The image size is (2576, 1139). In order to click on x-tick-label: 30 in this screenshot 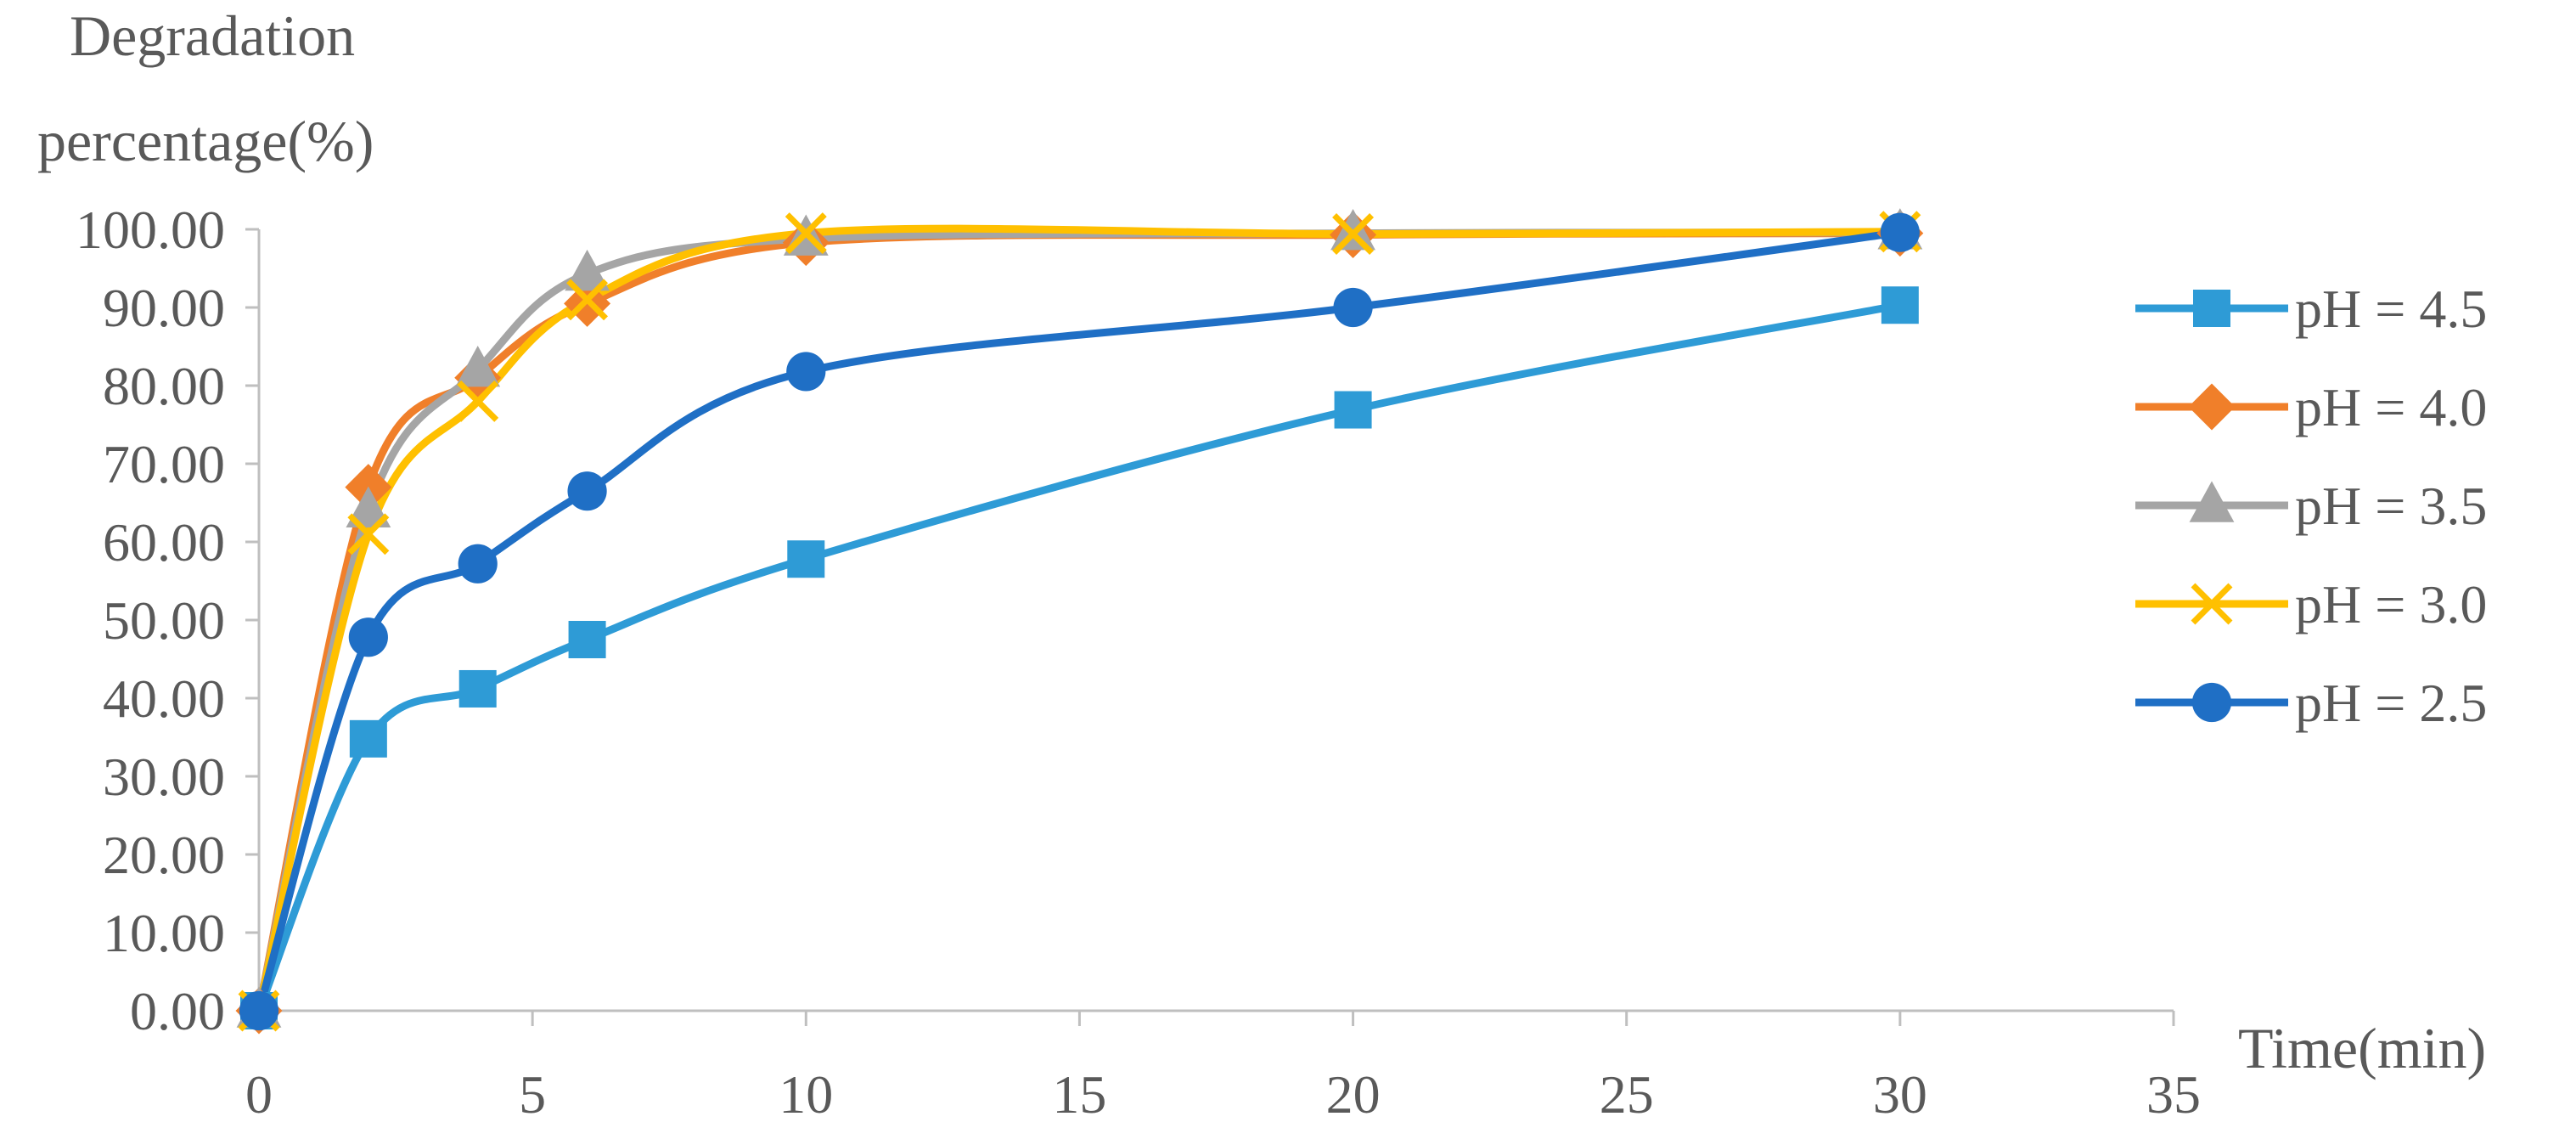, I will do `click(1900, 1094)`.